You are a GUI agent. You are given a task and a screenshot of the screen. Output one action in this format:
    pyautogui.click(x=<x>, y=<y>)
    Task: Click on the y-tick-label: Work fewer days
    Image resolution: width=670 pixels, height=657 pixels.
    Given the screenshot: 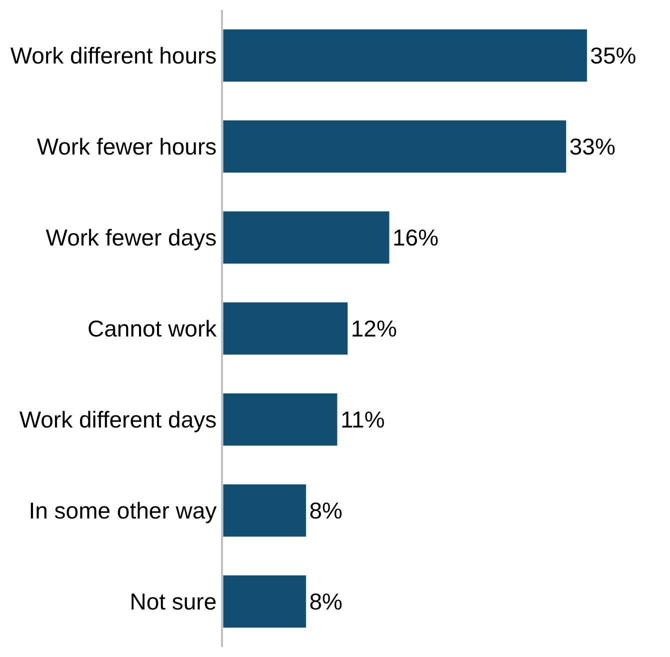 What is the action you would take?
    pyautogui.click(x=131, y=237)
    